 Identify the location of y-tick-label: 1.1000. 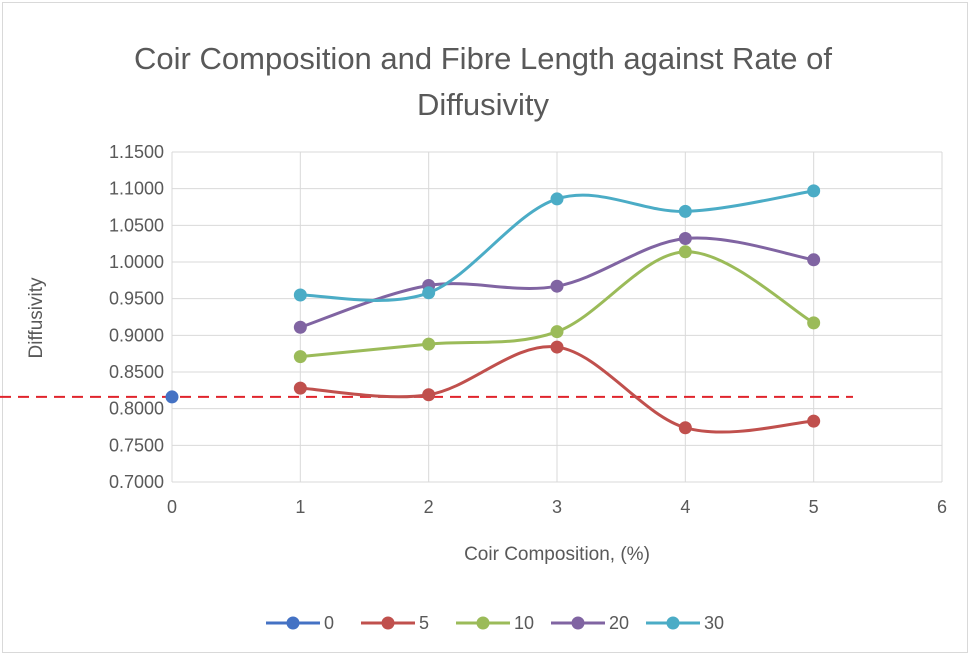
(136, 189).